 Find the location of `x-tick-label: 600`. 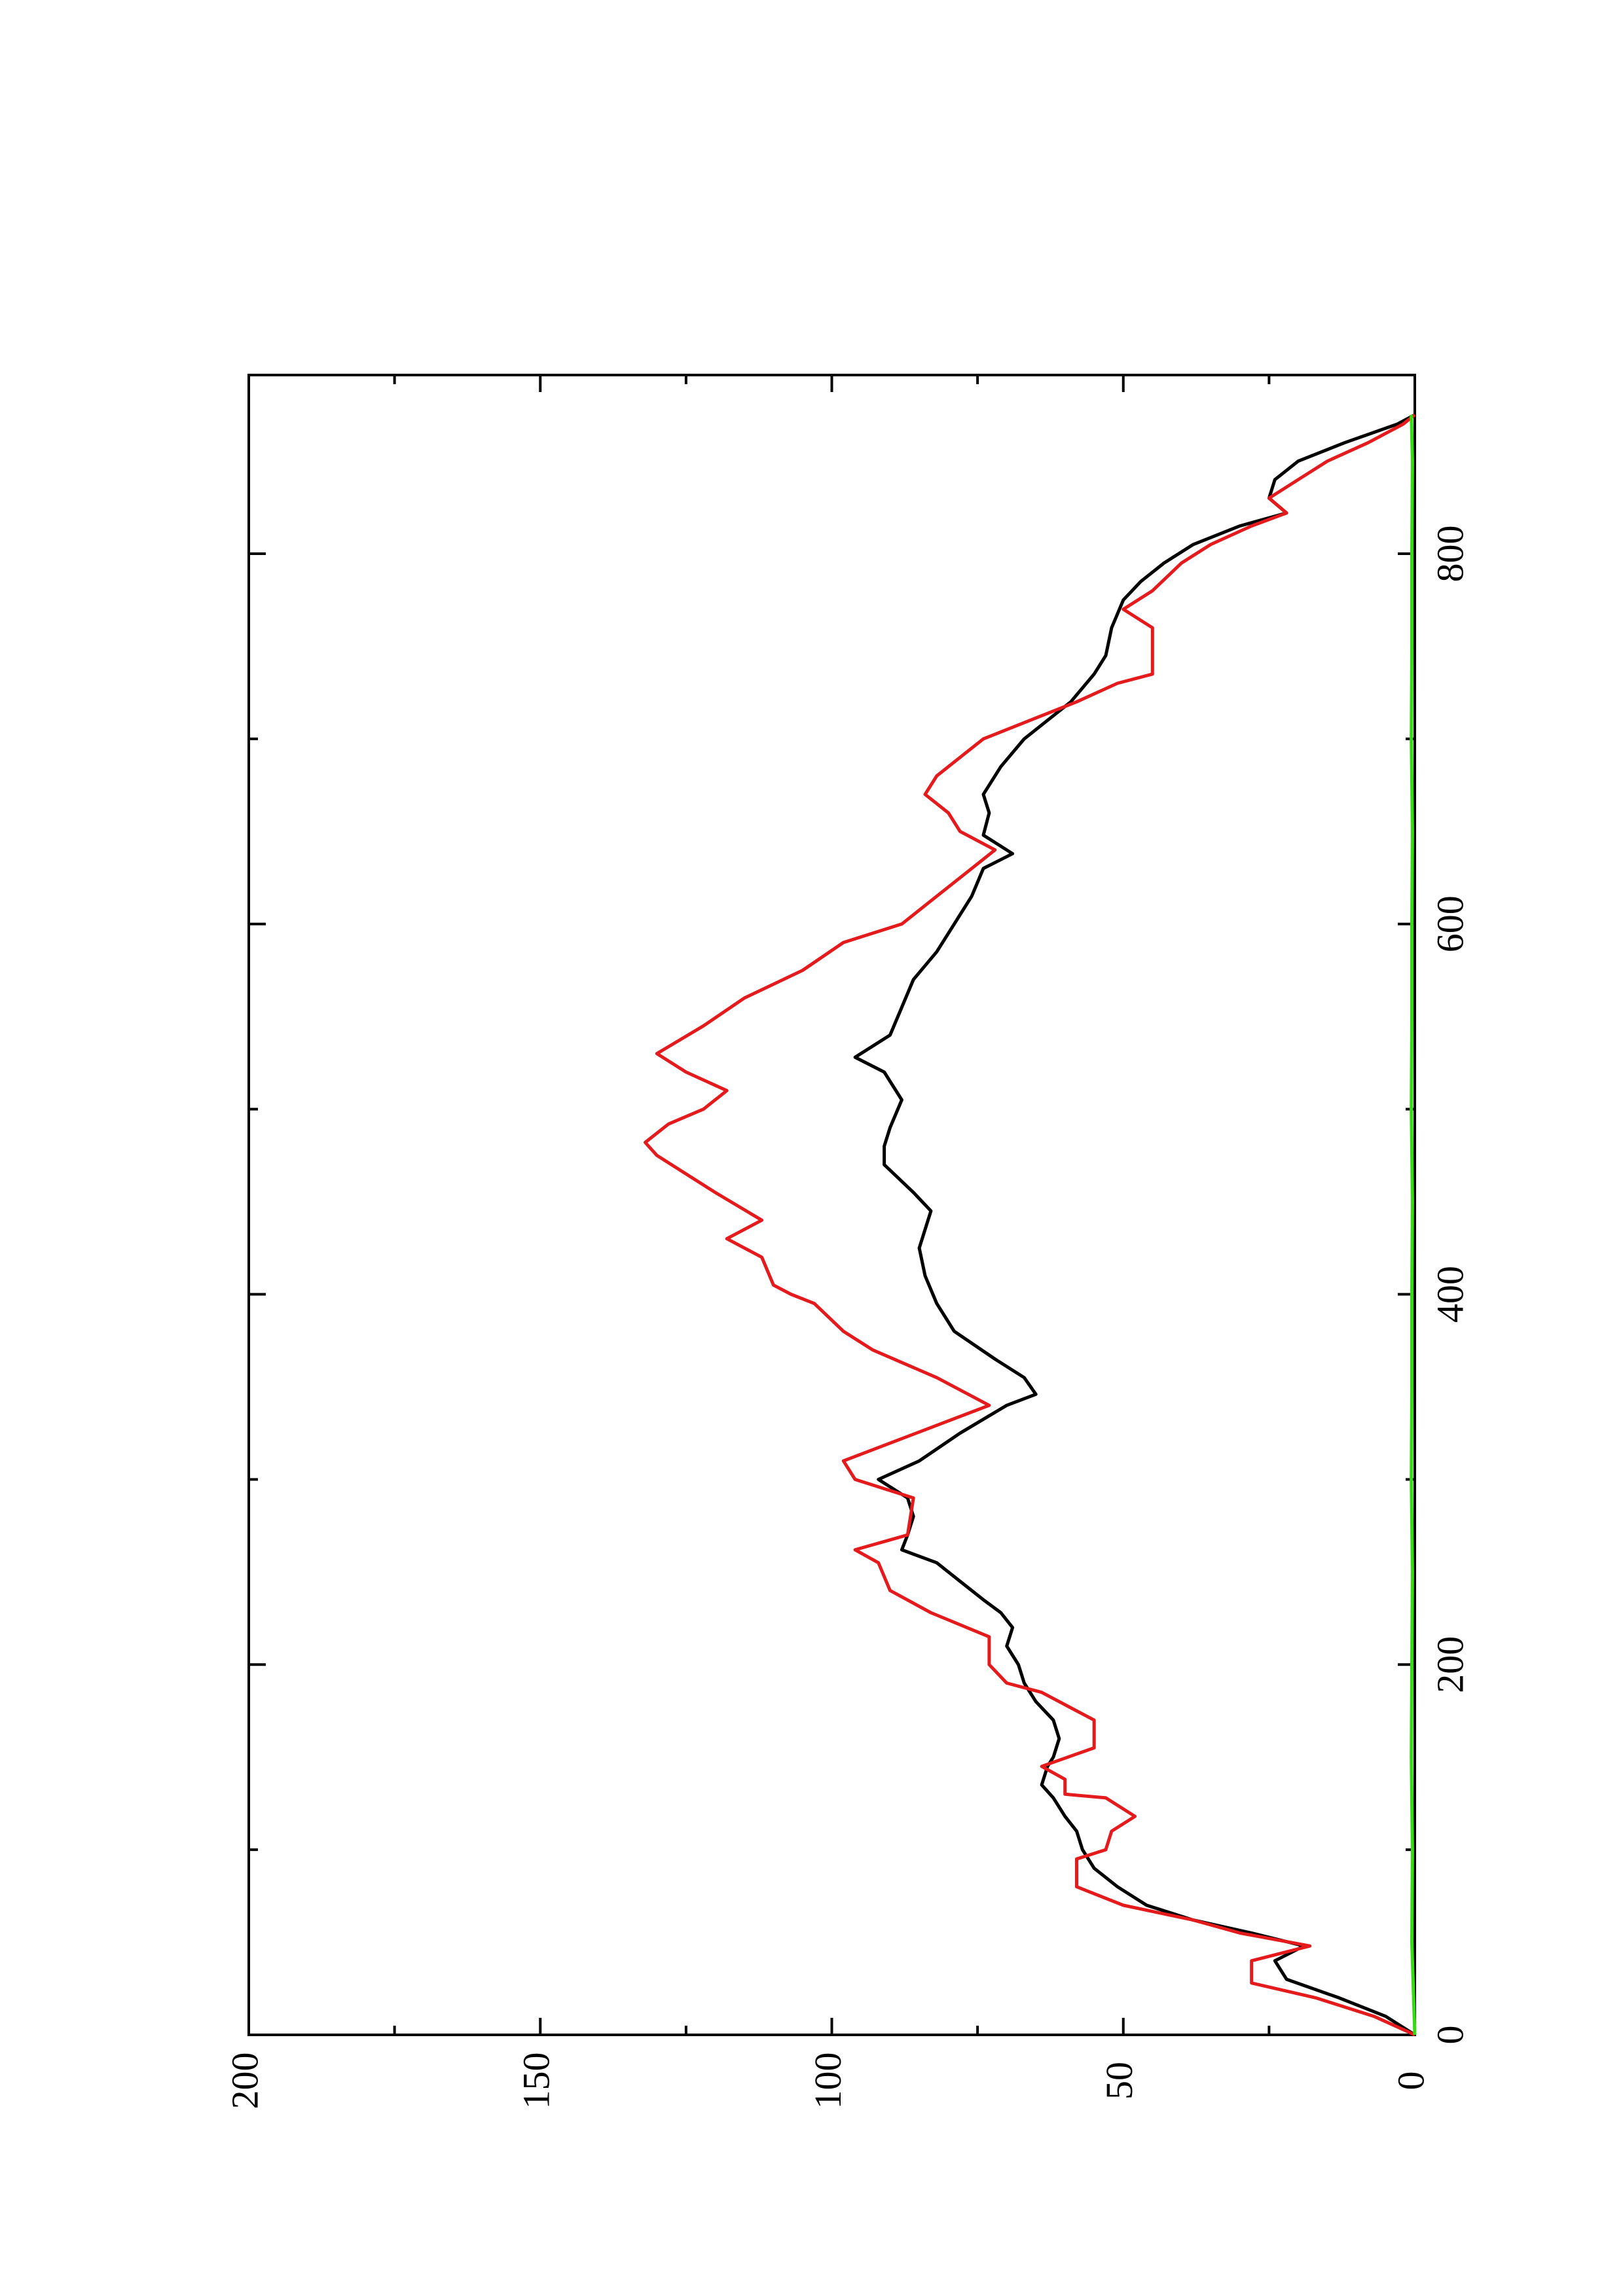

x-tick-label: 600 is located at coordinates (1450, 923).